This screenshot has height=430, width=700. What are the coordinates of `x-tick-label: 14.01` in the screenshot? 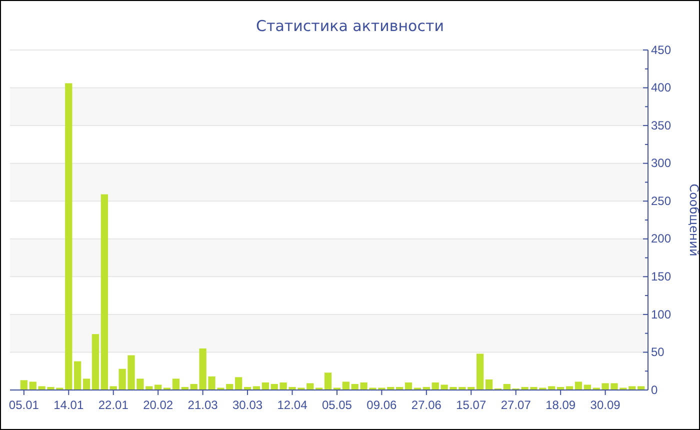 It's located at (69, 405).